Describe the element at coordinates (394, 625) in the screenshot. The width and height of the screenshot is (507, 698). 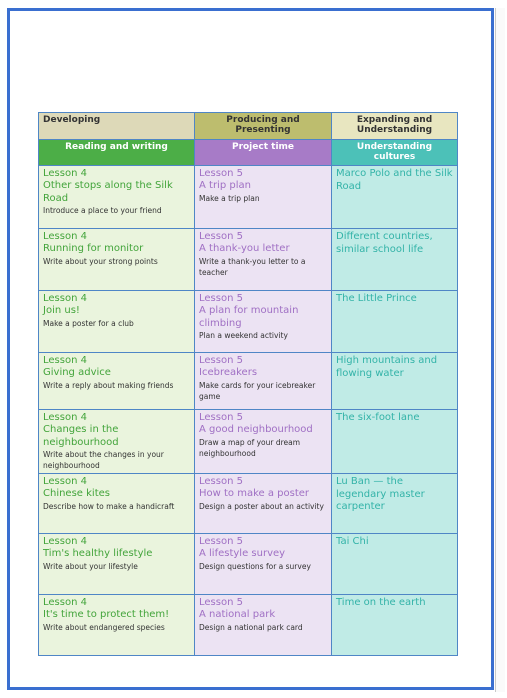
I see `culture-cell: Time on the earth` at that location.